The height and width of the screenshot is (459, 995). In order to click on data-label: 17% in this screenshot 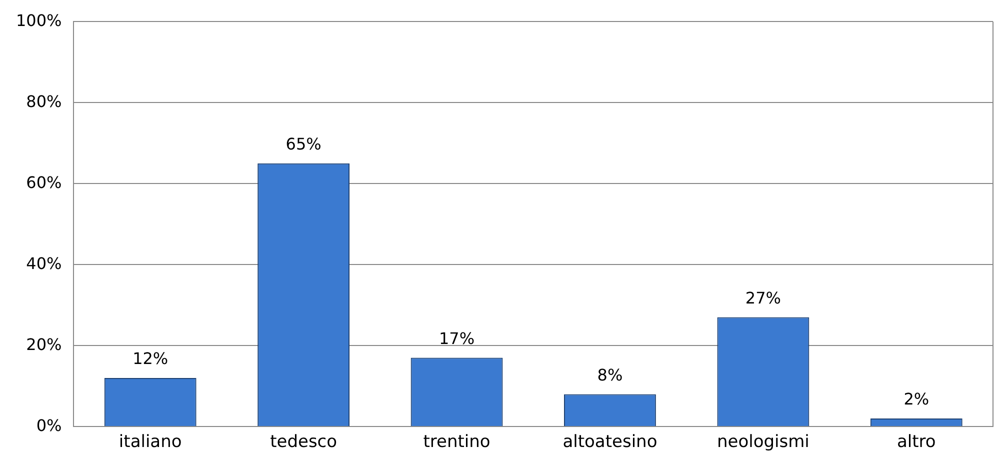, I will do `click(456, 338)`.